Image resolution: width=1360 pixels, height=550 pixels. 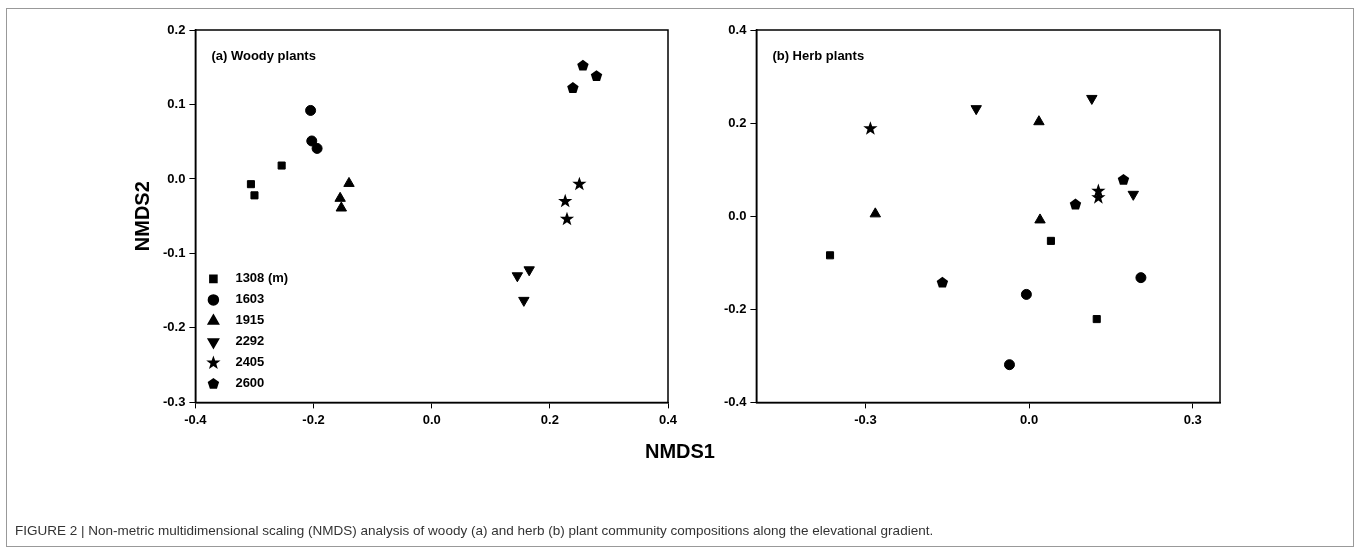 I want to click on y-tick-label: 0.1, so click(x=176, y=104).